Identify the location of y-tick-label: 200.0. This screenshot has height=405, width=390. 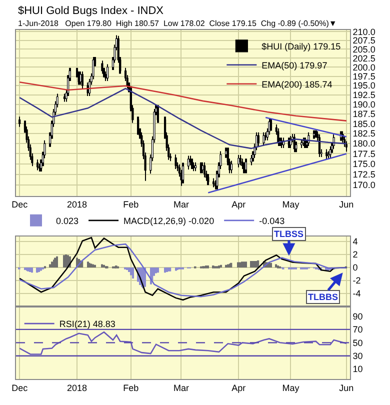
(364, 67).